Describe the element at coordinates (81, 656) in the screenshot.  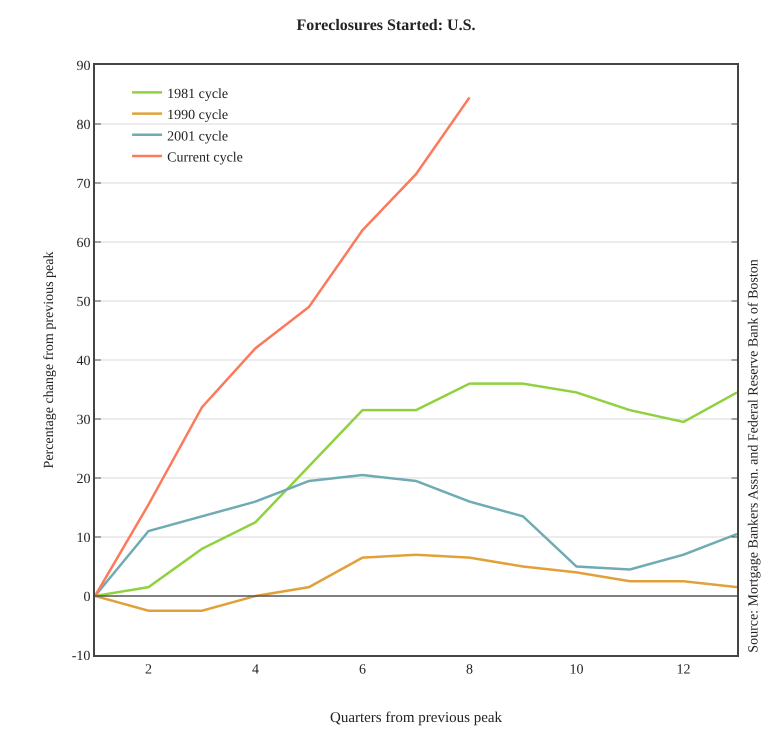
I see `y-tick-label: -10` at that location.